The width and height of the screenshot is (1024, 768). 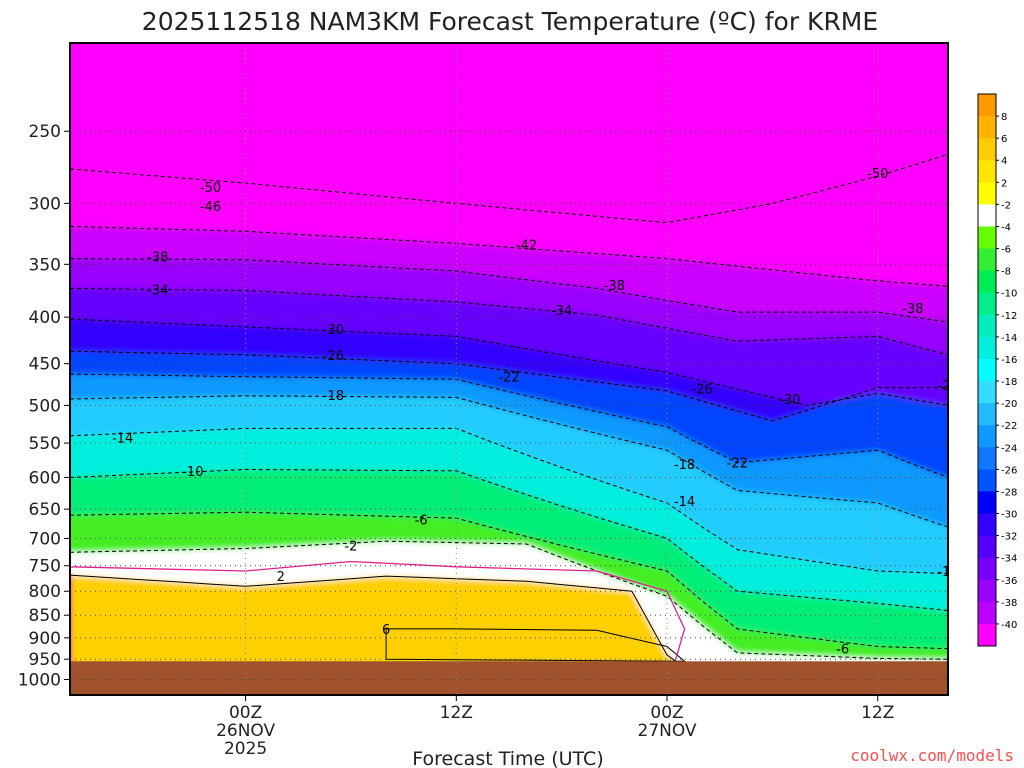 What do you see at coordinates (45, 592) in the screenshot?
I see `y-tick-label: 800` at bounding box center [45, 592].